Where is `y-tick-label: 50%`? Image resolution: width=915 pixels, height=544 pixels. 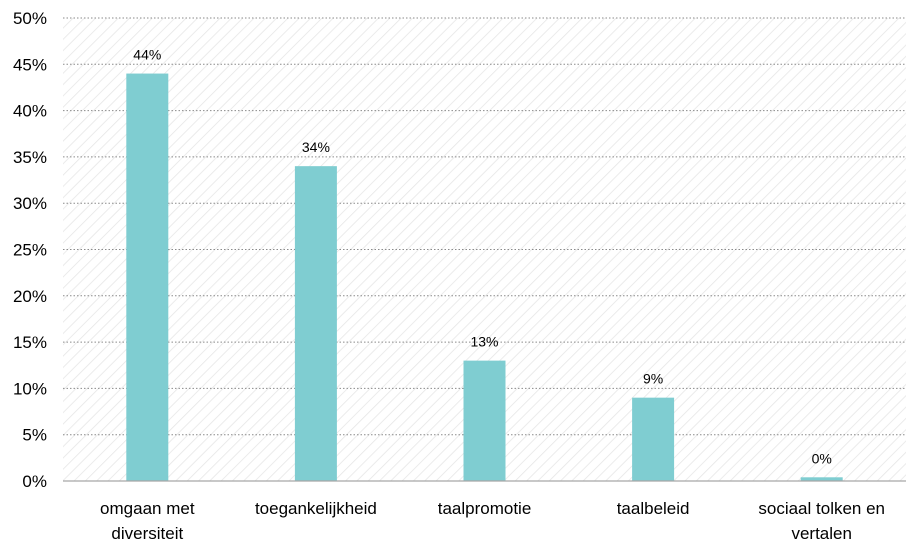 y-tick-label: 50% is located at coordinates (30, 18).